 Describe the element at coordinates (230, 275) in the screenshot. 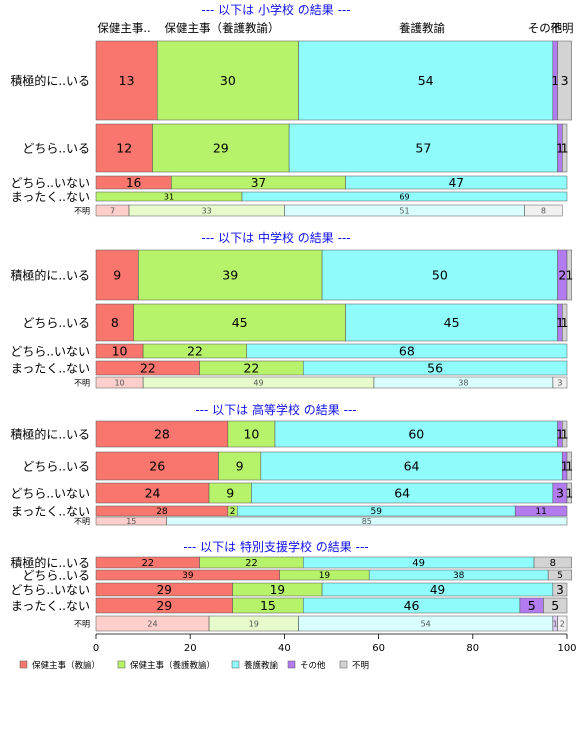

I see `data-label: 39` at that location.